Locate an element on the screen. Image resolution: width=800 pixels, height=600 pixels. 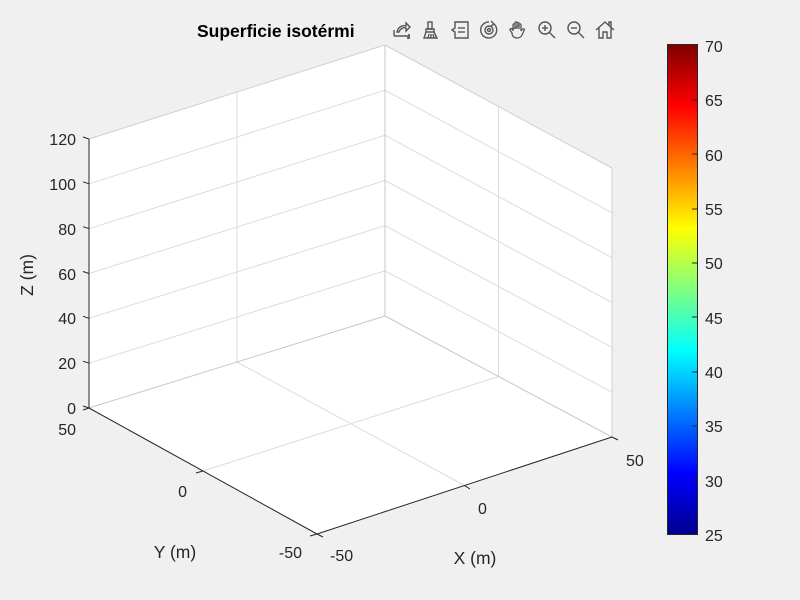
colorbar-ticks is located at coordinates (694, 290).